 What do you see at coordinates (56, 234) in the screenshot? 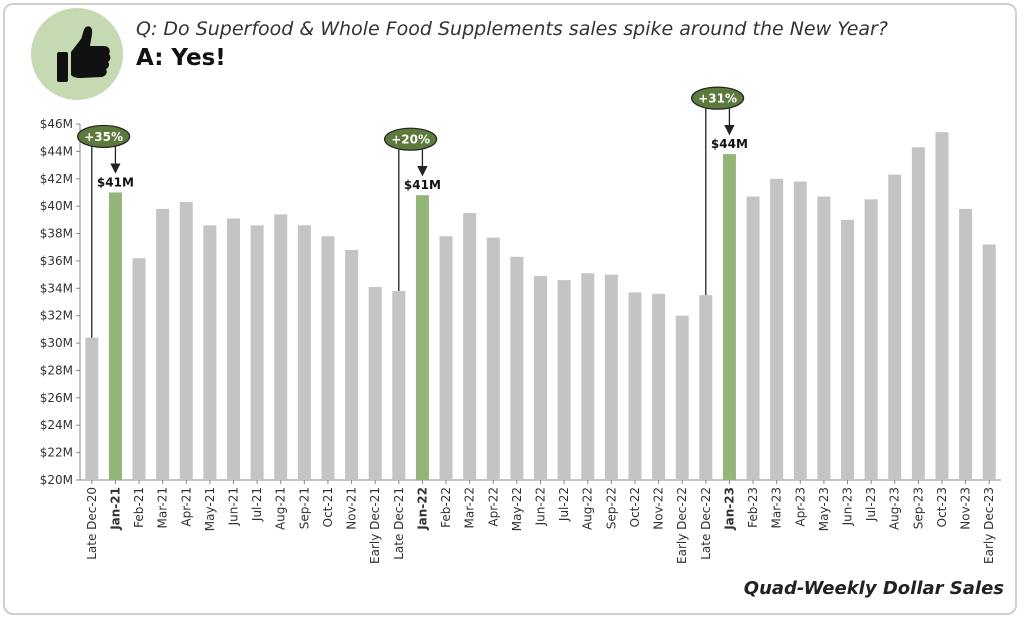
I see `y-tick-label: $38M` at bounding box center [56, 234].